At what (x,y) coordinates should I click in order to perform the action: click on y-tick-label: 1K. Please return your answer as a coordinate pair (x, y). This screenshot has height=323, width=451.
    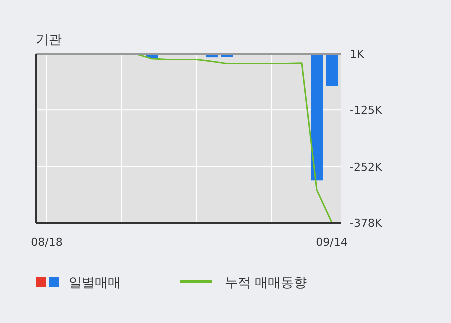
    Looking at the image, I should click on (357, 54).